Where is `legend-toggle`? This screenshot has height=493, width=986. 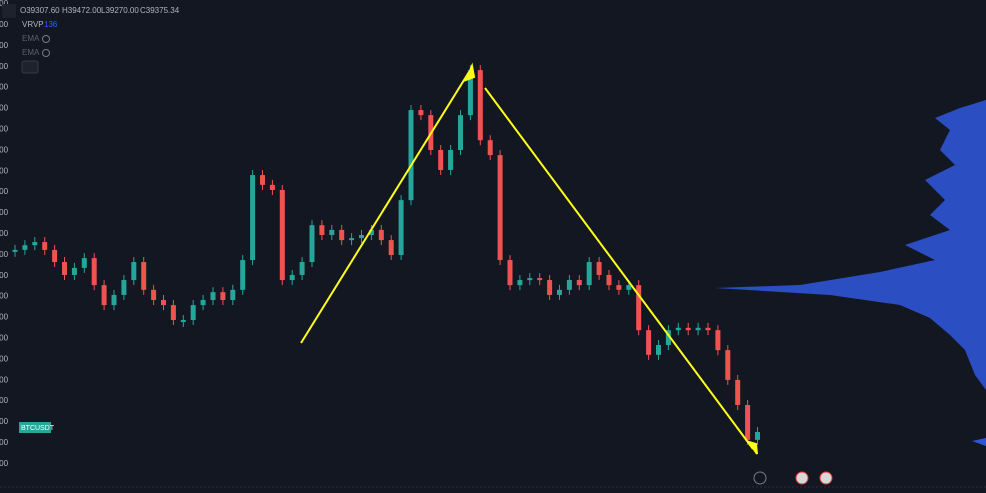
legend-toggle is located at coordinates (30, 67).